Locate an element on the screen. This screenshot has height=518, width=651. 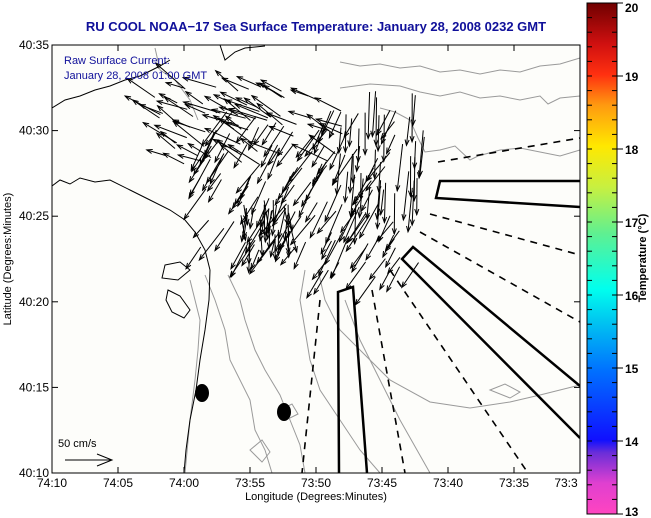
inset-line-1: Raw Surface Current: is located at coordinates (117, 61).